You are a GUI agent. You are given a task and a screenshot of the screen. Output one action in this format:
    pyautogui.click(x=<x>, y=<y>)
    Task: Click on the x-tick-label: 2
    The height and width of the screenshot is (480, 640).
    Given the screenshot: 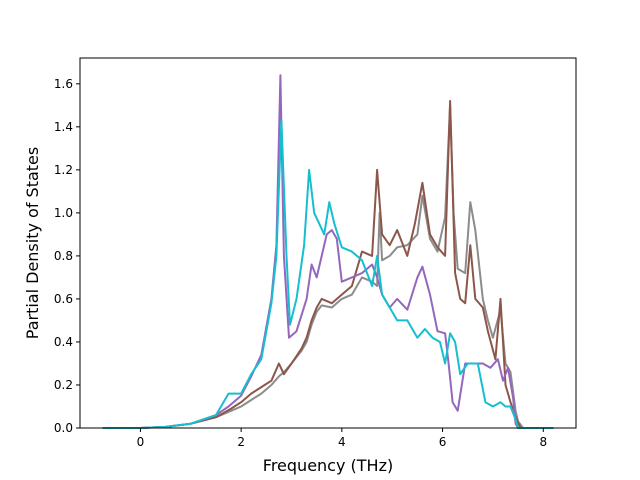 What is the action you would take?
    pyautogui.click(x=241, y=442)
    